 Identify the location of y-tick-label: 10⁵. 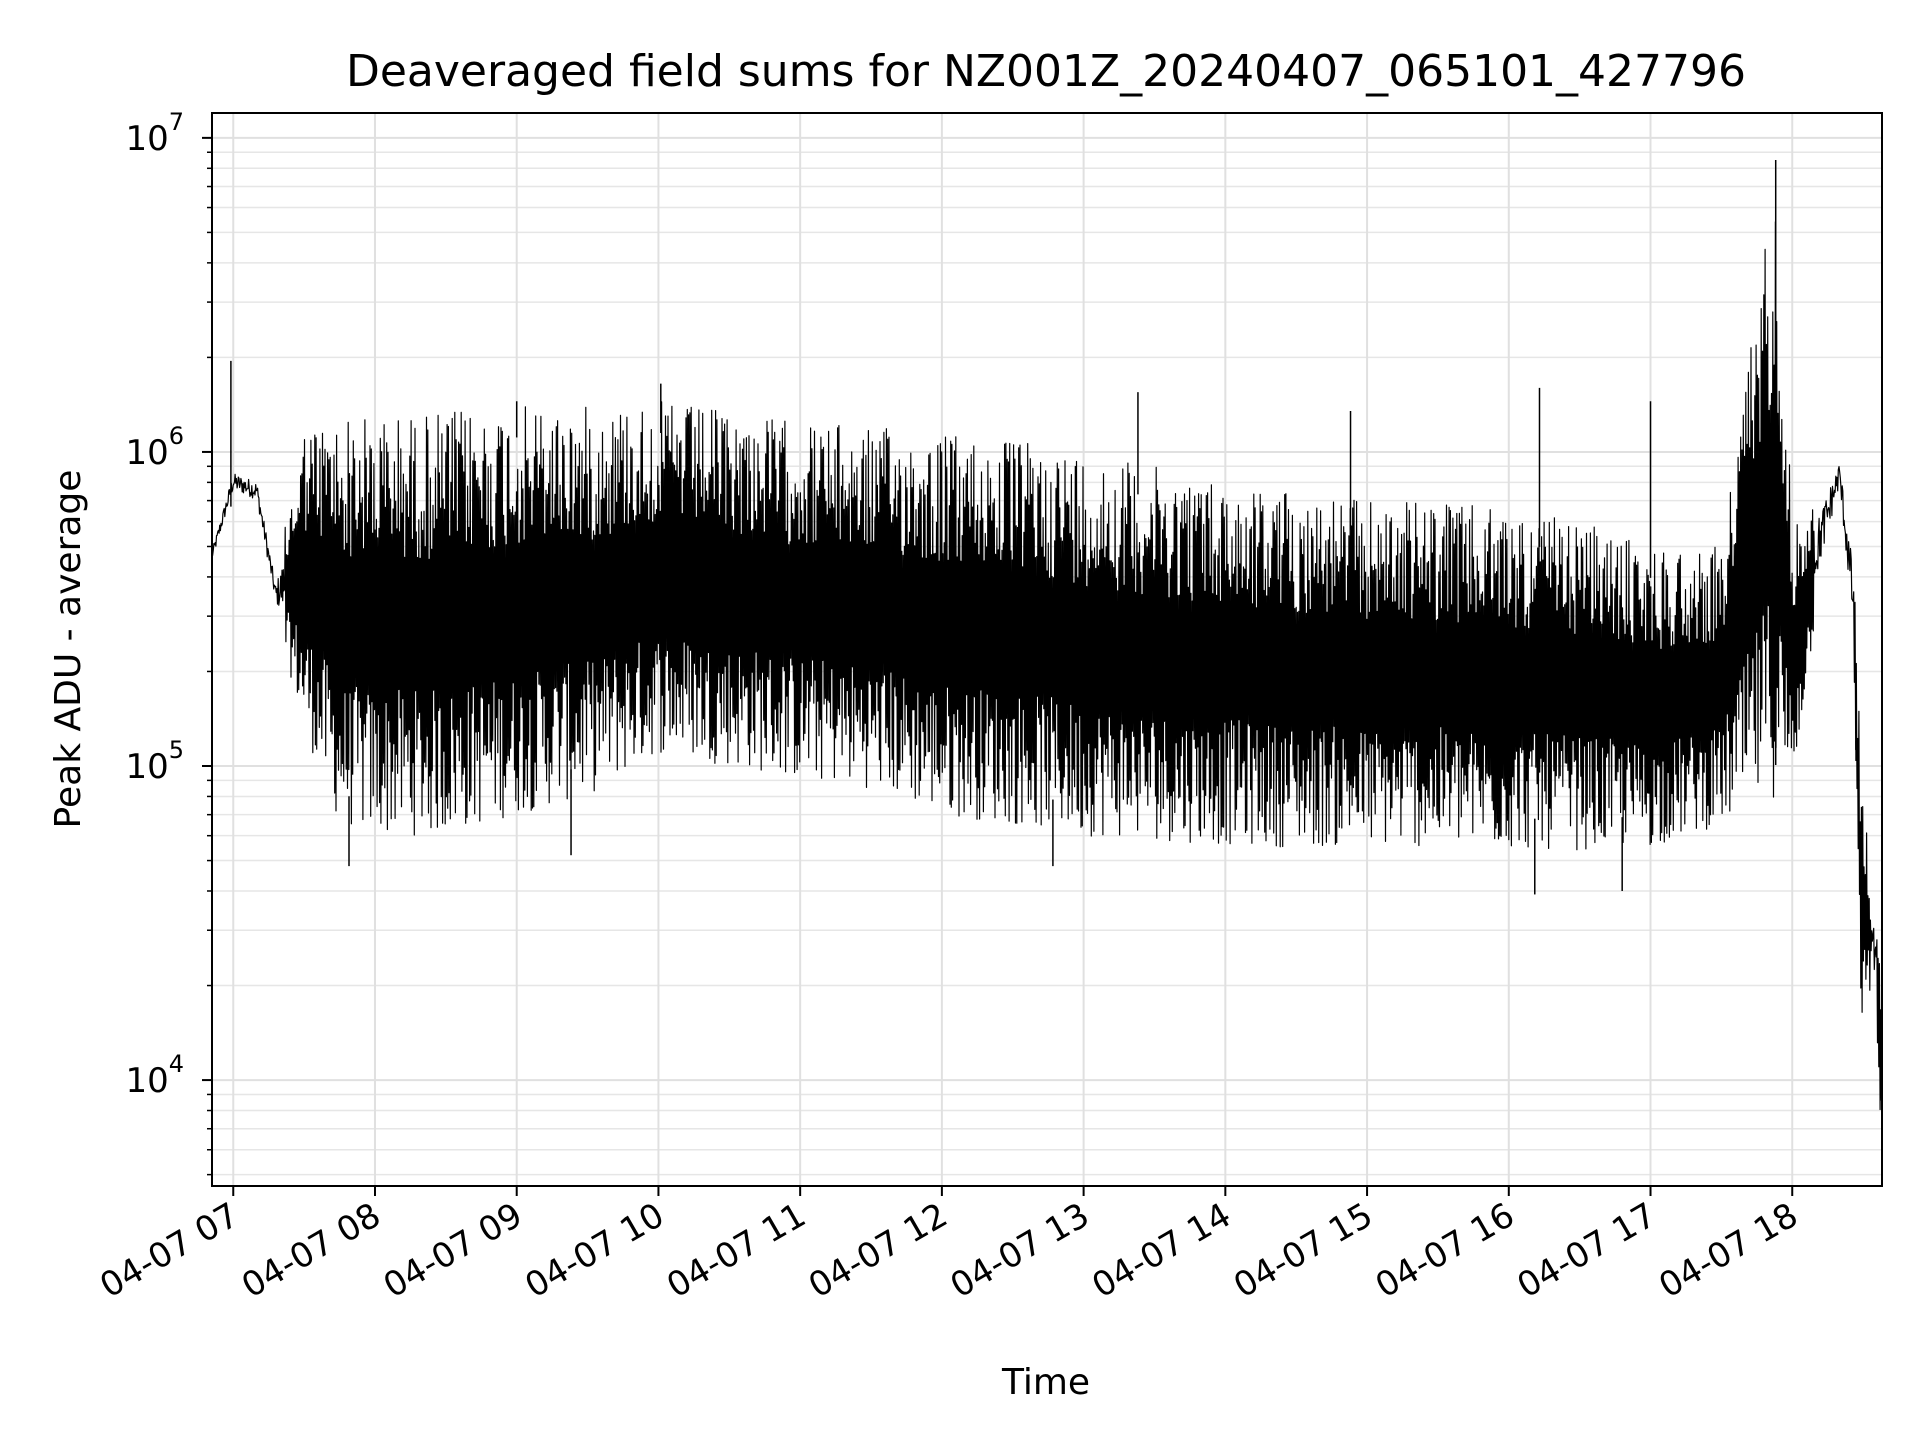
(154, 761).